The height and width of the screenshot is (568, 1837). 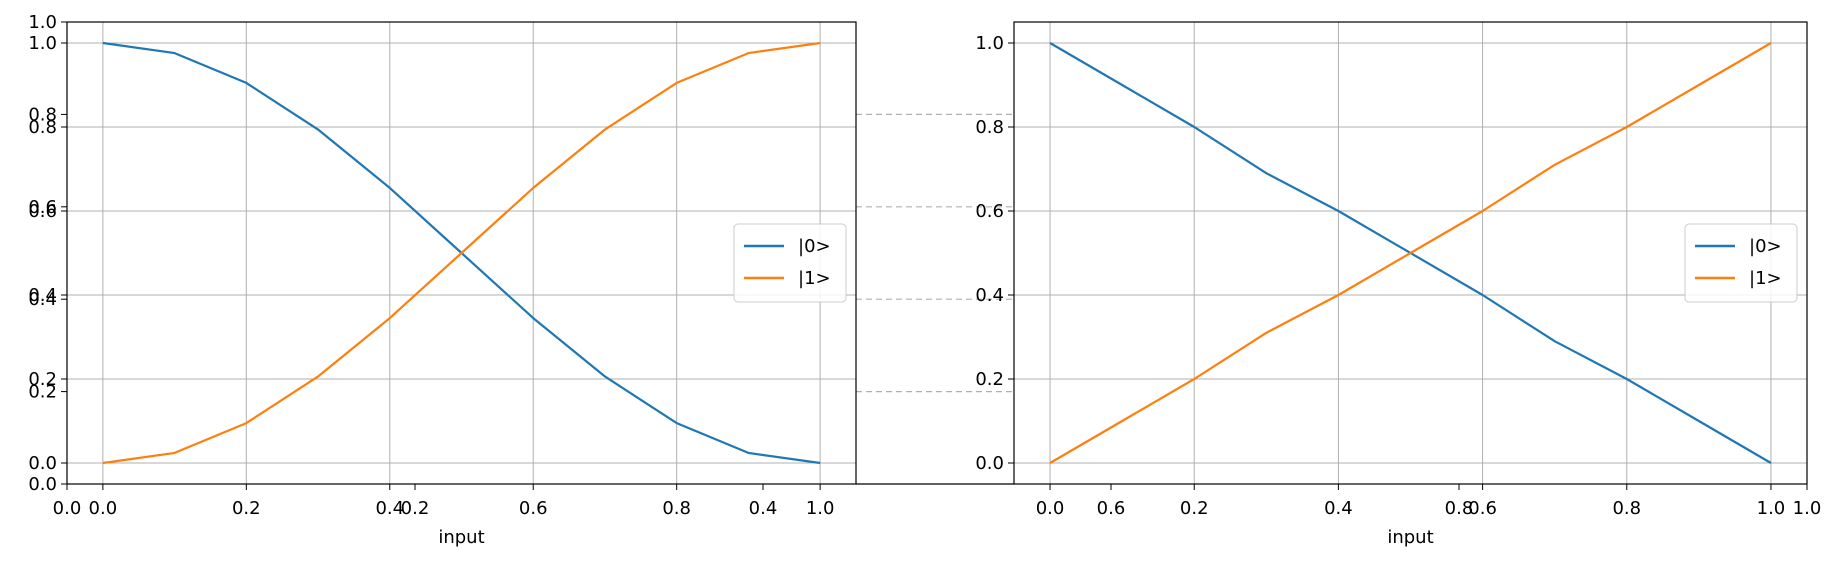 I want to click on overlay-y-tick-label: 1.0, so click(x=42, y=22).